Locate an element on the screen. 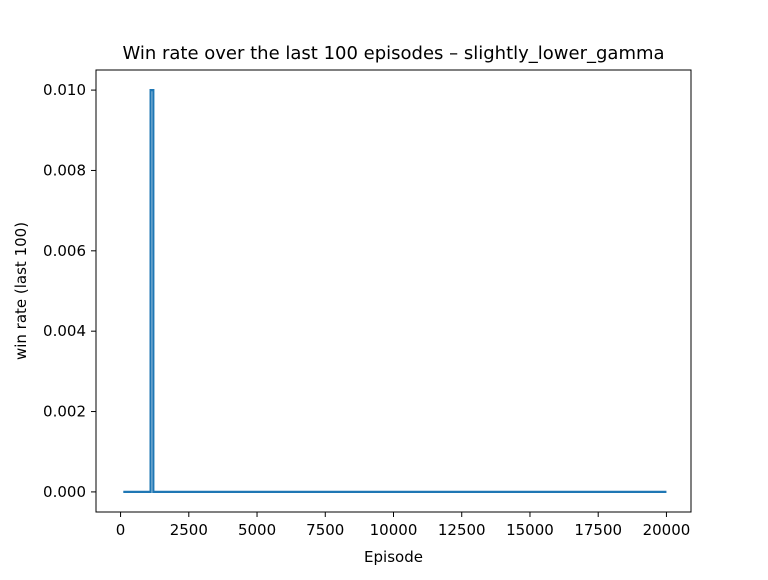 The height and width of the screenshot is (580, 768). y-tick-label: 0.006 is located at coordinates (64, 251).